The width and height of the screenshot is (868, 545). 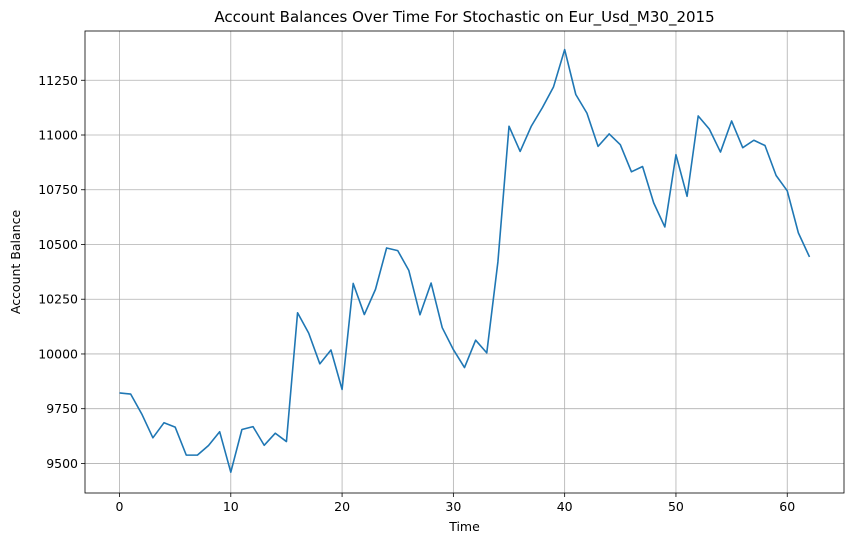 What do you see at coordinates (787, 506) in the screenshot?
I see `x-tick-label: 60` at bounding box center [787, 506].